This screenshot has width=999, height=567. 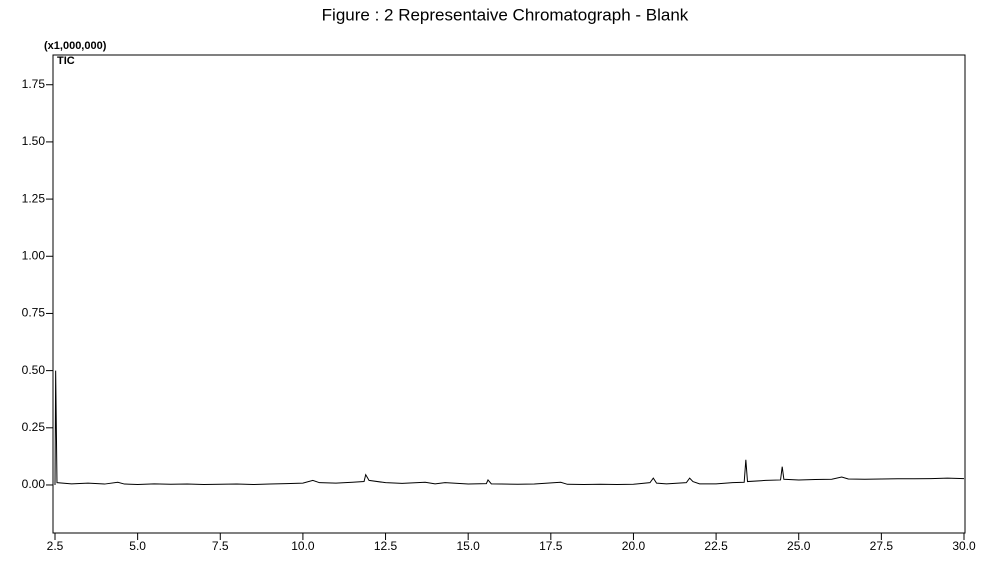 I want to click on x-tick-label: 25.0, so click(x=799, y=546).